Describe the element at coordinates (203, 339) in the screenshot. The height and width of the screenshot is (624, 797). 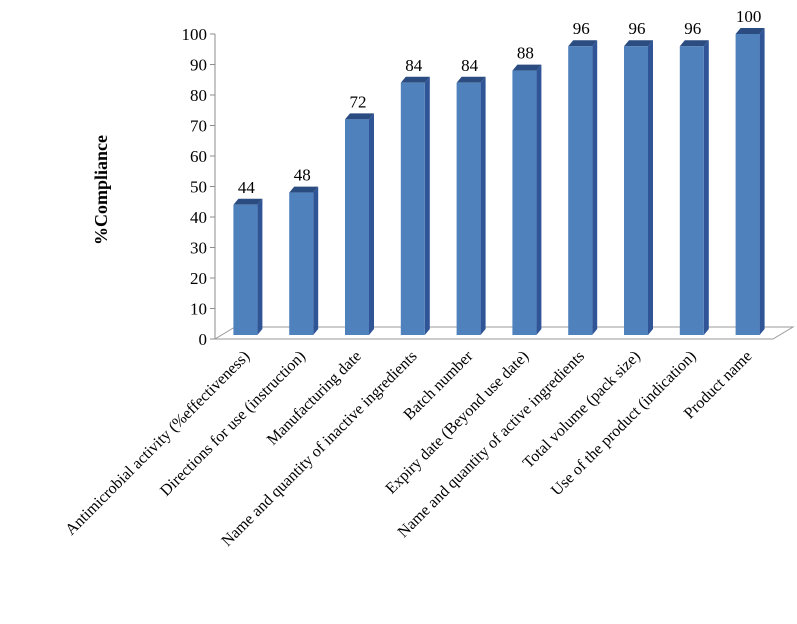
I see `y-tick-label: 0` at that location.